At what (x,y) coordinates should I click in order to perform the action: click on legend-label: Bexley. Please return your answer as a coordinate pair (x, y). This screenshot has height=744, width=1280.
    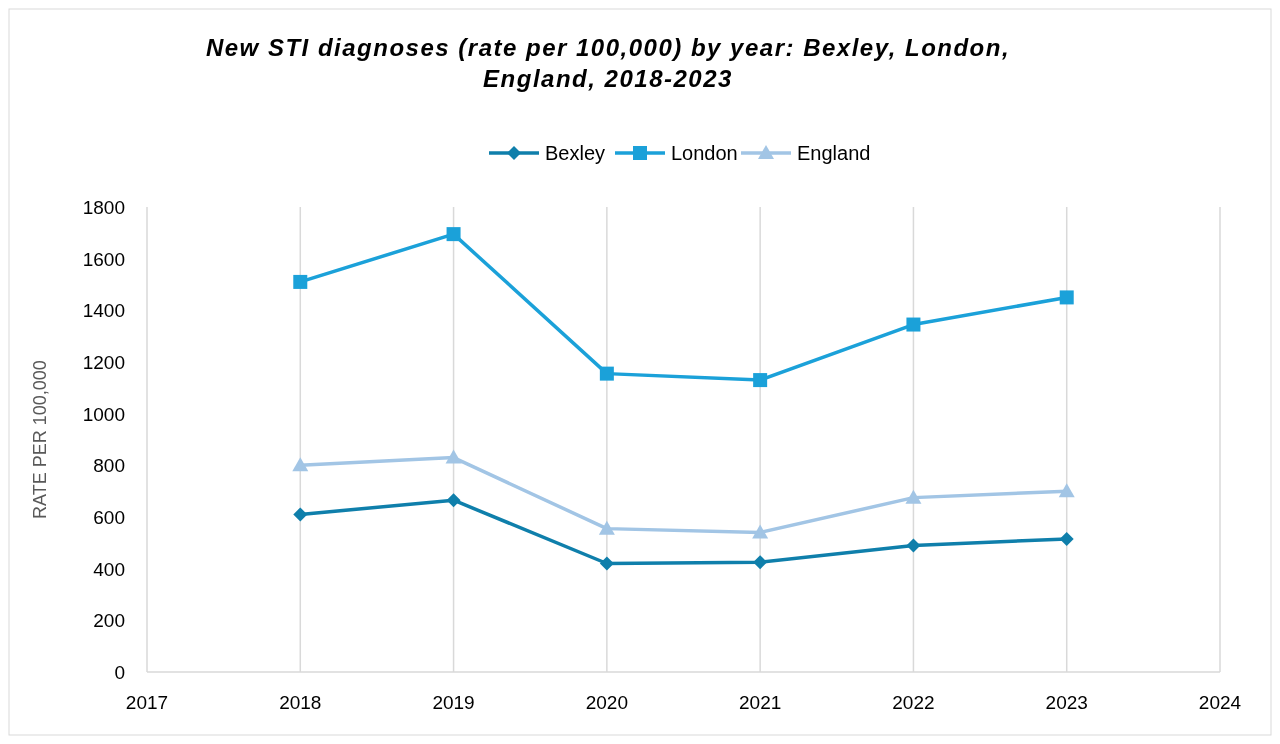
    Looking at the image, I should click on (575, 153).